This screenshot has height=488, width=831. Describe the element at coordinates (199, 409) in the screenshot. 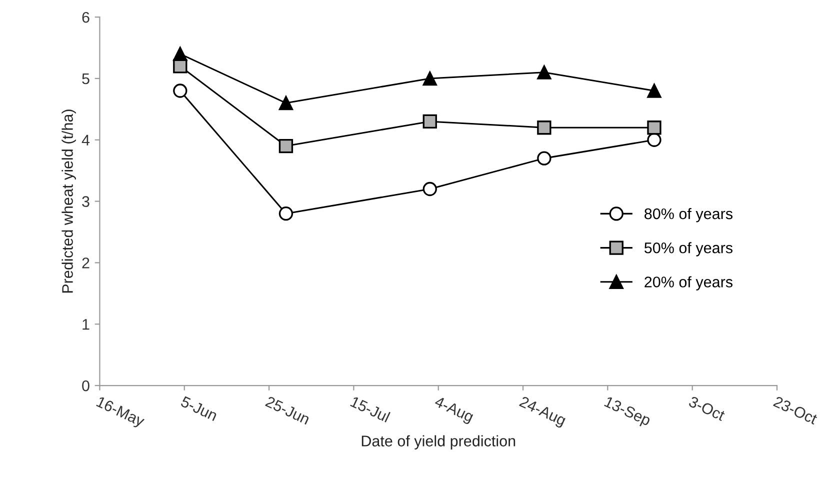

I see `x-tick-label: 5-Jun` at that location.